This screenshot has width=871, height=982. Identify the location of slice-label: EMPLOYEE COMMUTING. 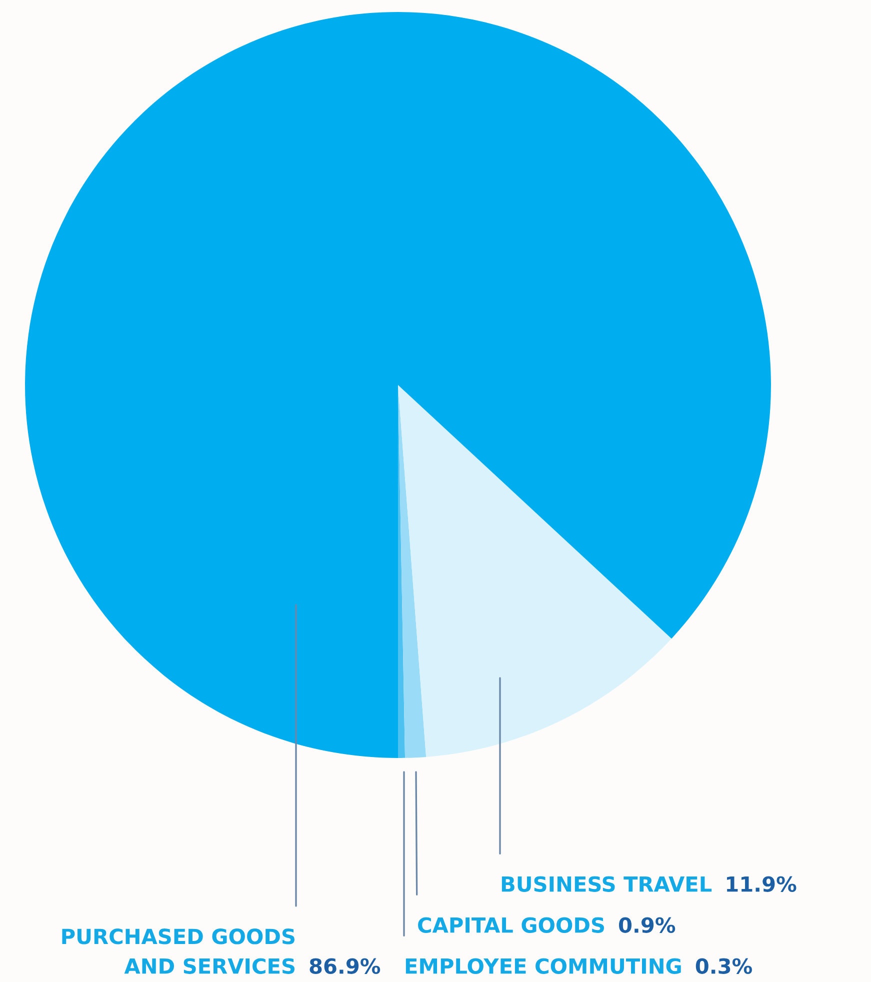
(543, 966).